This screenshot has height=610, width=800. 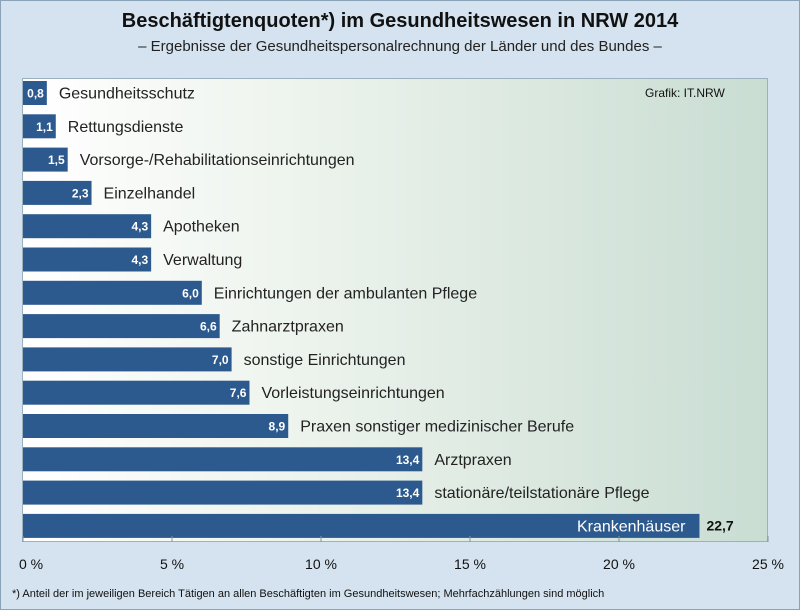 I want to click on chart-credit: Grafik: IT.NRW, so click(x=685, y=93).